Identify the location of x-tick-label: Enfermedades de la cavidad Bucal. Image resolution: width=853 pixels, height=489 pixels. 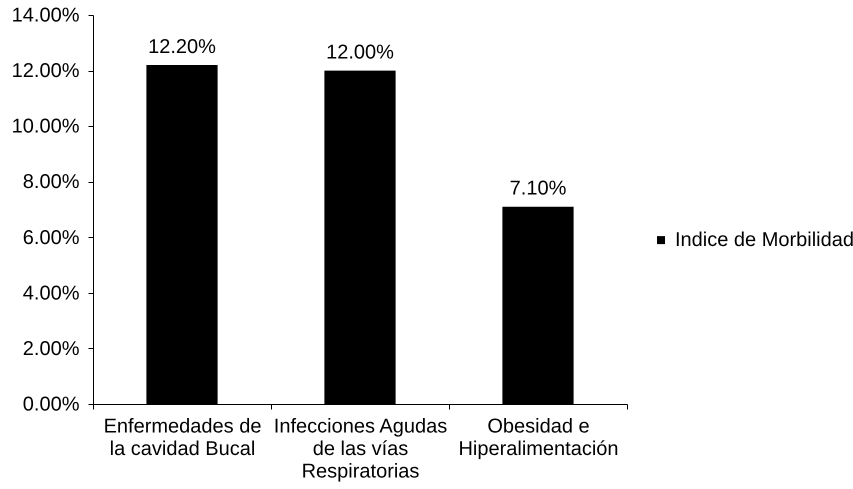
(183, 438).